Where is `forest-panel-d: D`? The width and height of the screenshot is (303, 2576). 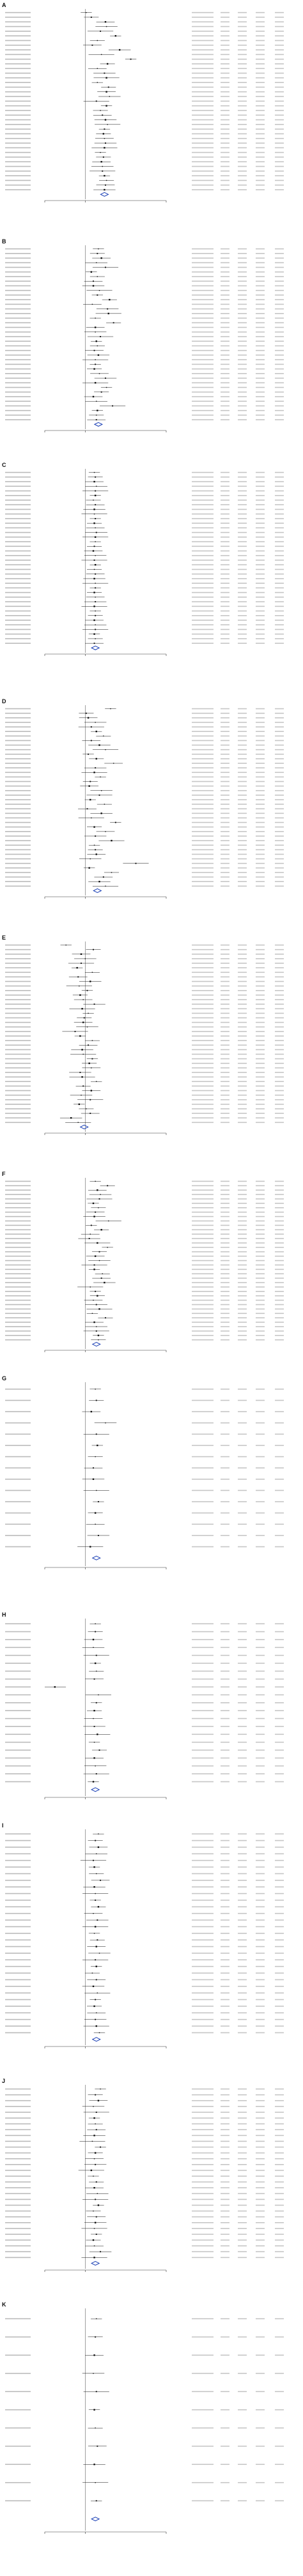 forest-panel-d: D is located at coordinates (143, 798).